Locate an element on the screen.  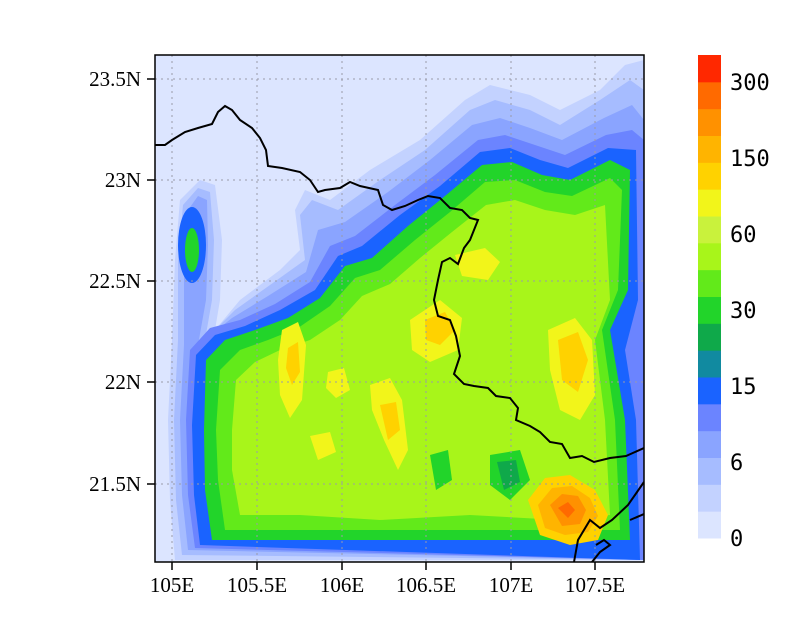
lon-tick-label: 105E is located at coordinates (172, 585).